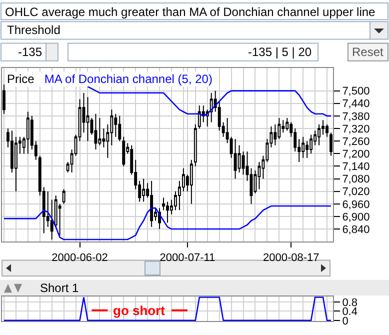 This screenshot has width=389, height=335. I want to click on y-tick-label: 0, so click(345, 321).